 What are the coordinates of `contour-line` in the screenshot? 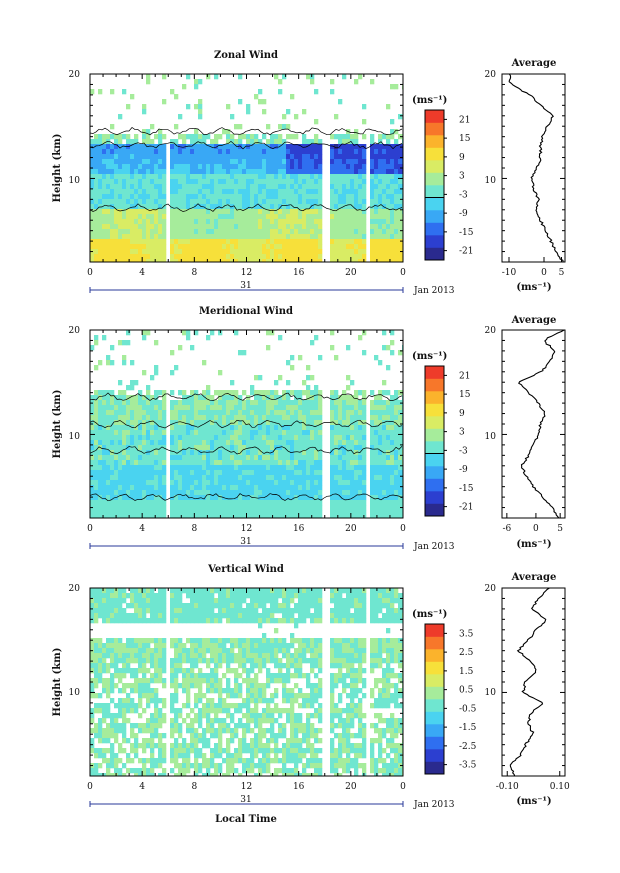 It's located at (246, 145).